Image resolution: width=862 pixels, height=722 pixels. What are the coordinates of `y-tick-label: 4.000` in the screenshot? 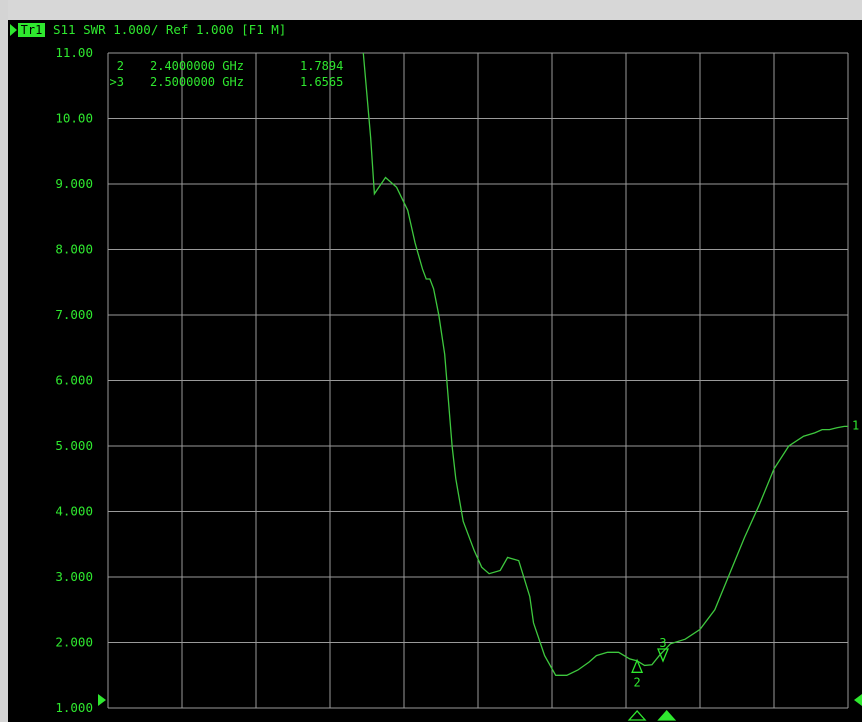 It's located at (74, 511).